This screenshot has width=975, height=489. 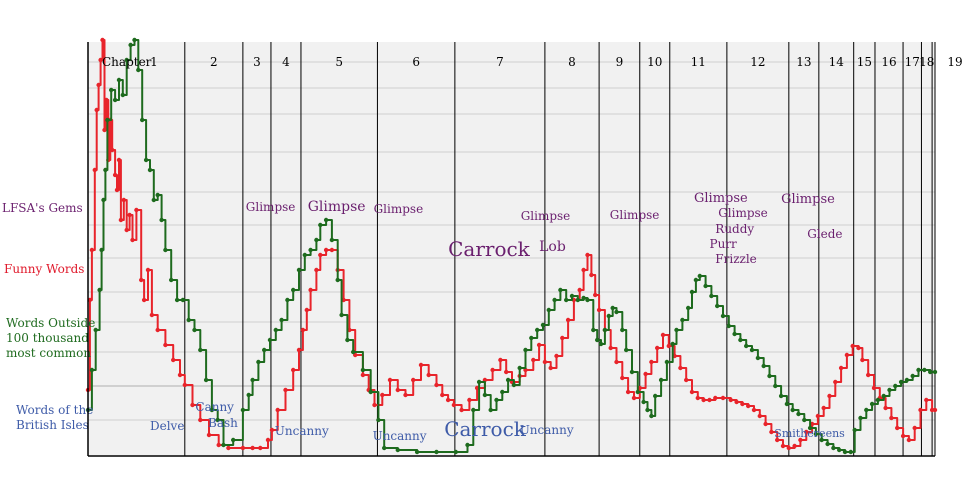 I want to click on y-category-label: most common, so click(x=48, y=353).